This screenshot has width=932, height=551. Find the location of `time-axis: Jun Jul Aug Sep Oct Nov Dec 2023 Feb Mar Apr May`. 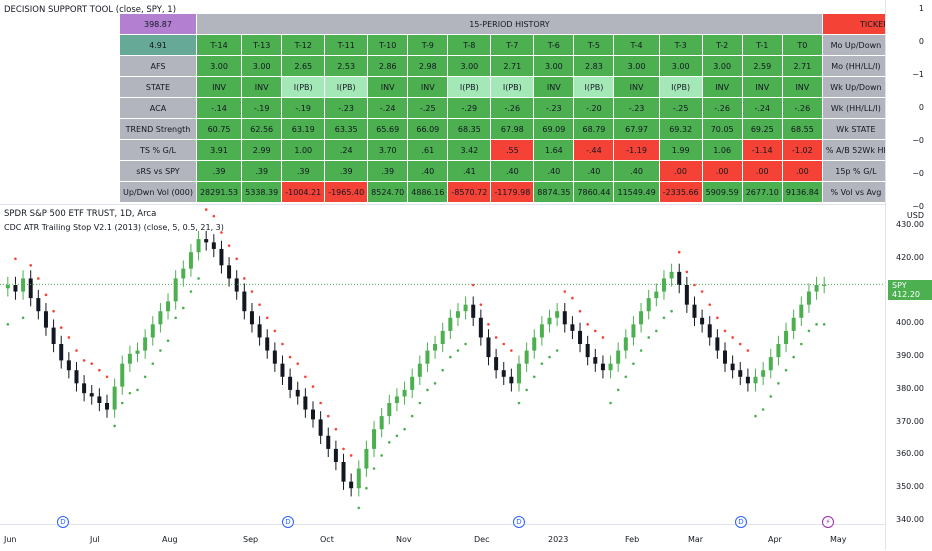

time-axis: Jun Jul Aug Sep Oct Nov Dec 2023 Feb Mar Apr May is located at coordinates (443, 537).